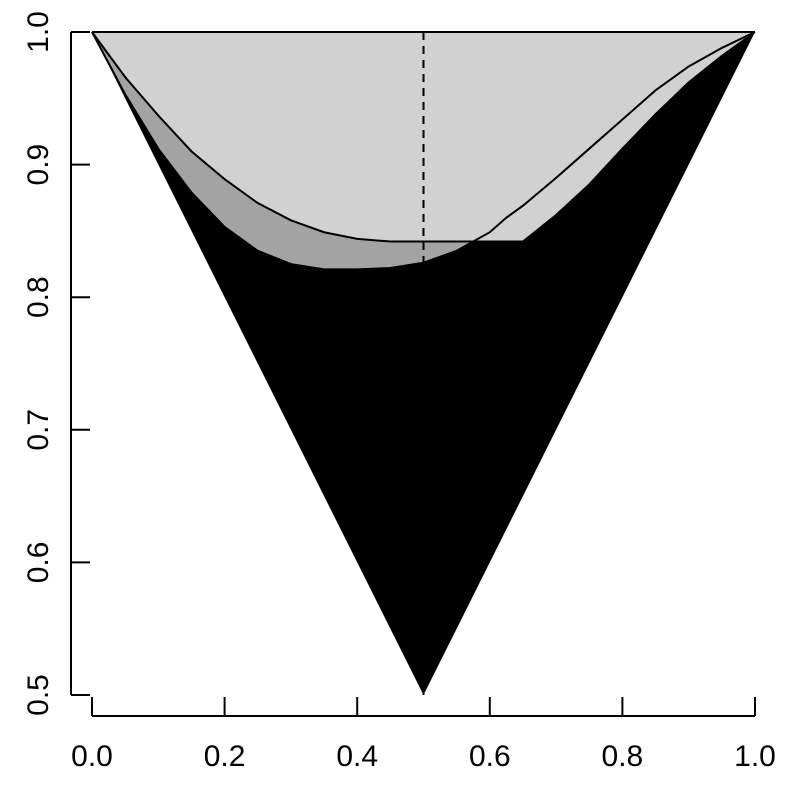  What do you see at coordinates (623, 756) in the screenshot?
I see `x-tick-label: 0.8` at bounding box center [623, 756].